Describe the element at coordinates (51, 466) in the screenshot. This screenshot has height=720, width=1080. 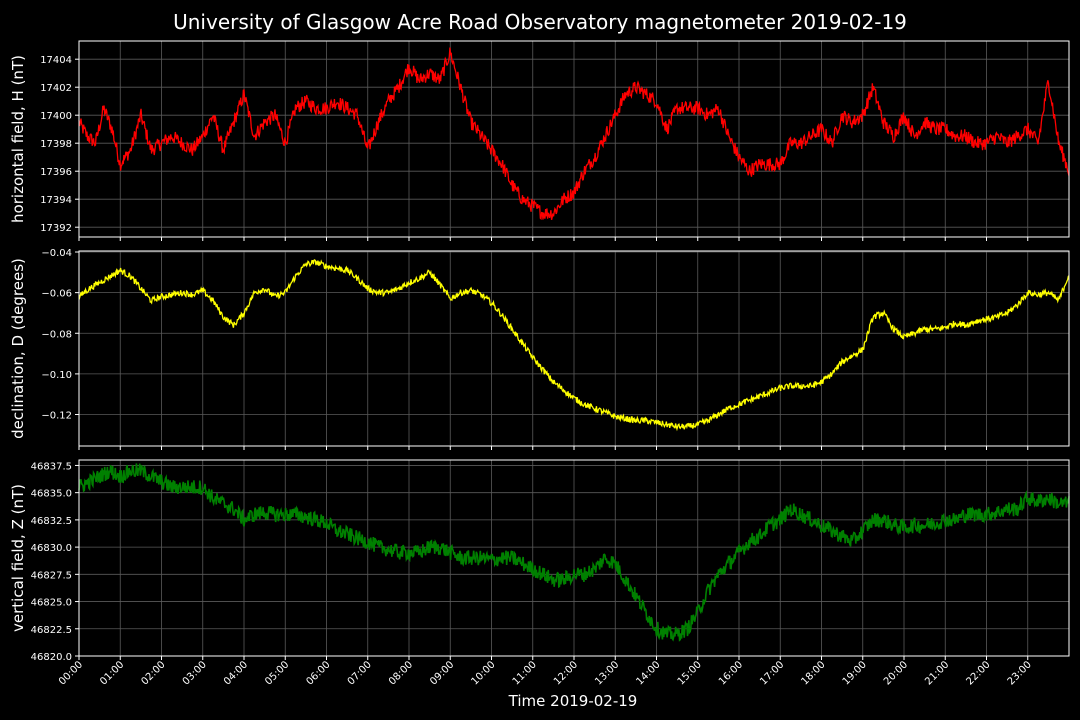
I see `y-tick-label: 46837.5` at that location.